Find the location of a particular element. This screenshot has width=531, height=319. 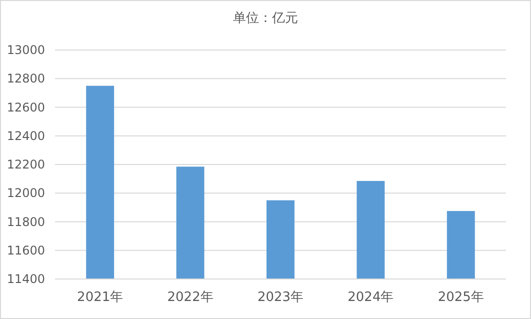

y-tick-label: 12400 is located at coordinates (25, 135).